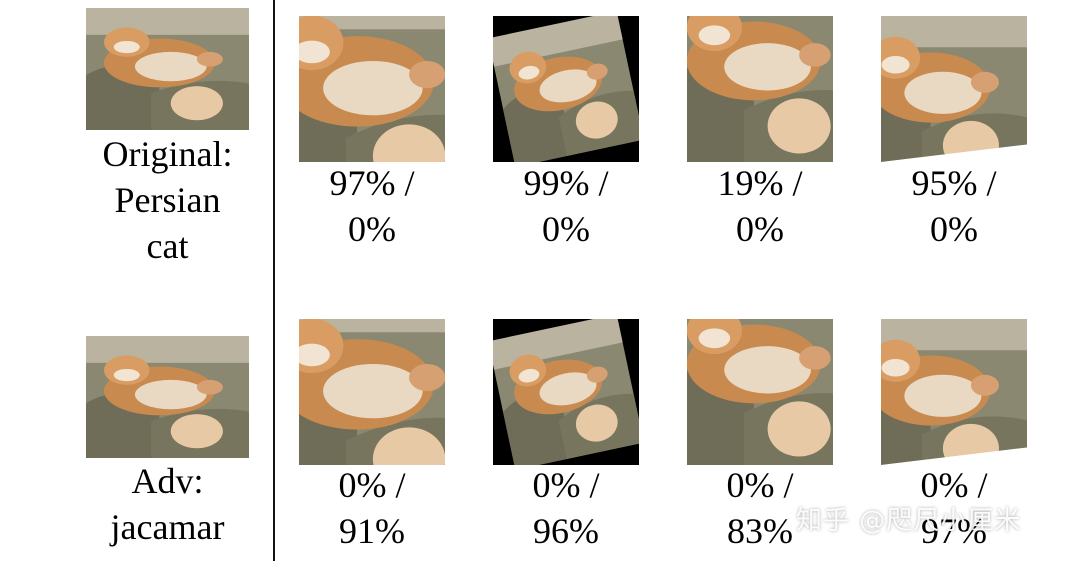 This screenshot has width=1092, height=561. Describe the element at coordinates (372, 508) in the screenshot. I see `result-label: 0% / 91%` at that location.